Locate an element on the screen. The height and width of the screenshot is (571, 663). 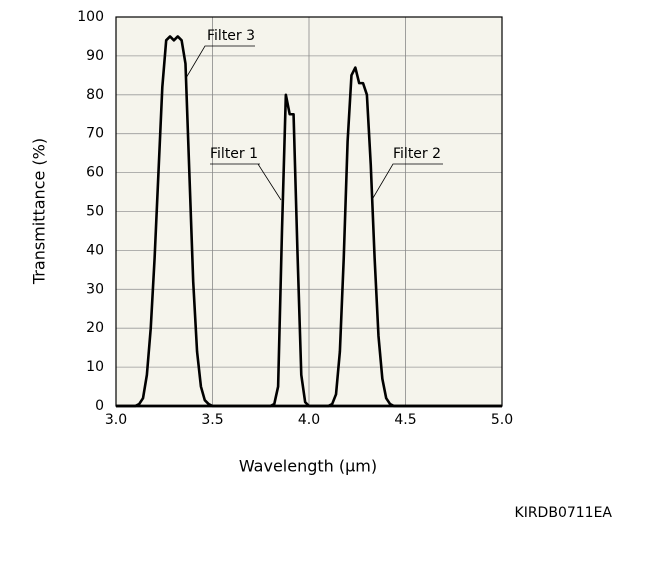
x-tick-label: 3.5 is located at coordinates (212, 420).